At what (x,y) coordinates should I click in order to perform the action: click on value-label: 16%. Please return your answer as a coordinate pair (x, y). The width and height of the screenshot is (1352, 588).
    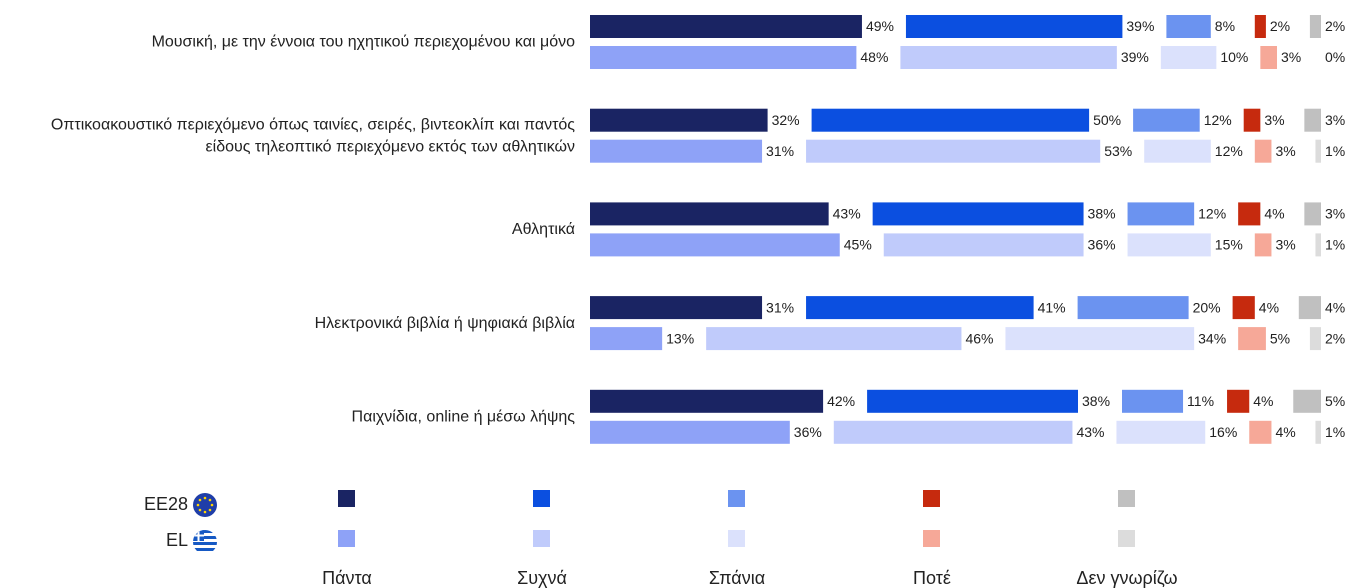
    Looking at the image, I should click on (1223, 432).